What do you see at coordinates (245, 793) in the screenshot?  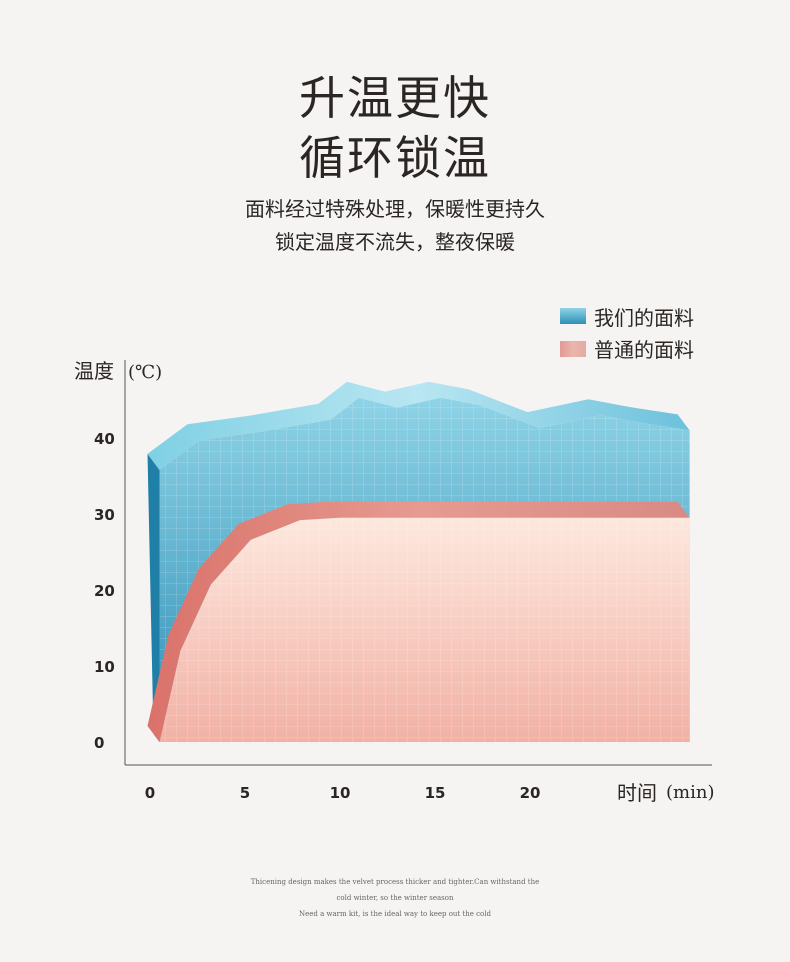 I see `x-tick-label: 5` at bounding box center [245, 793].